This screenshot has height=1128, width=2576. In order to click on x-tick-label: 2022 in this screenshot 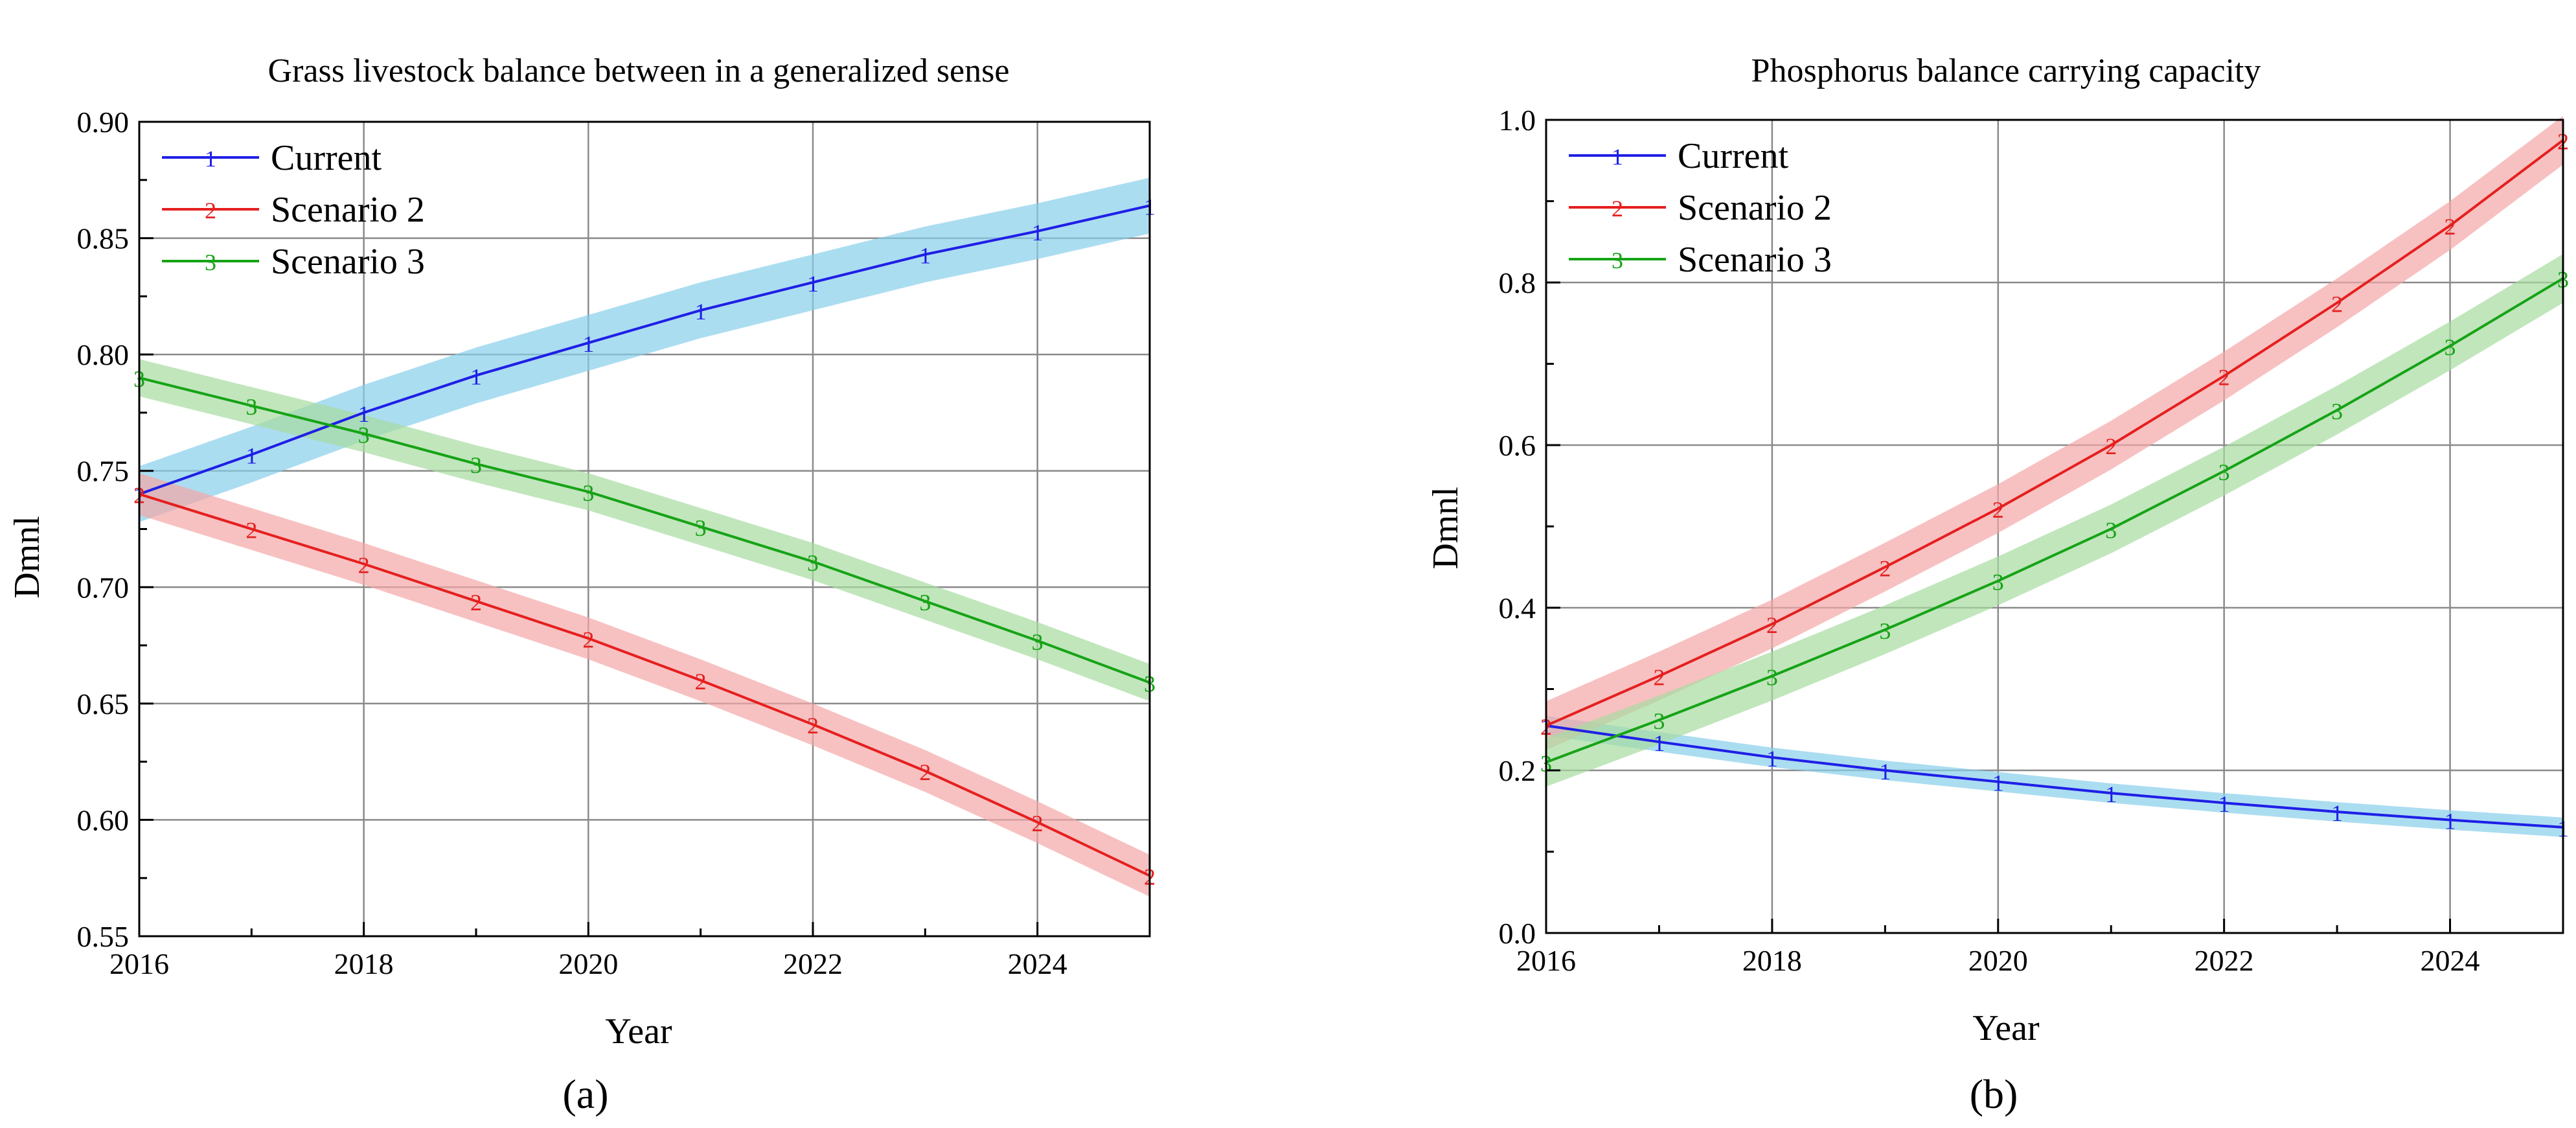, I will do `click(813, 963)`.